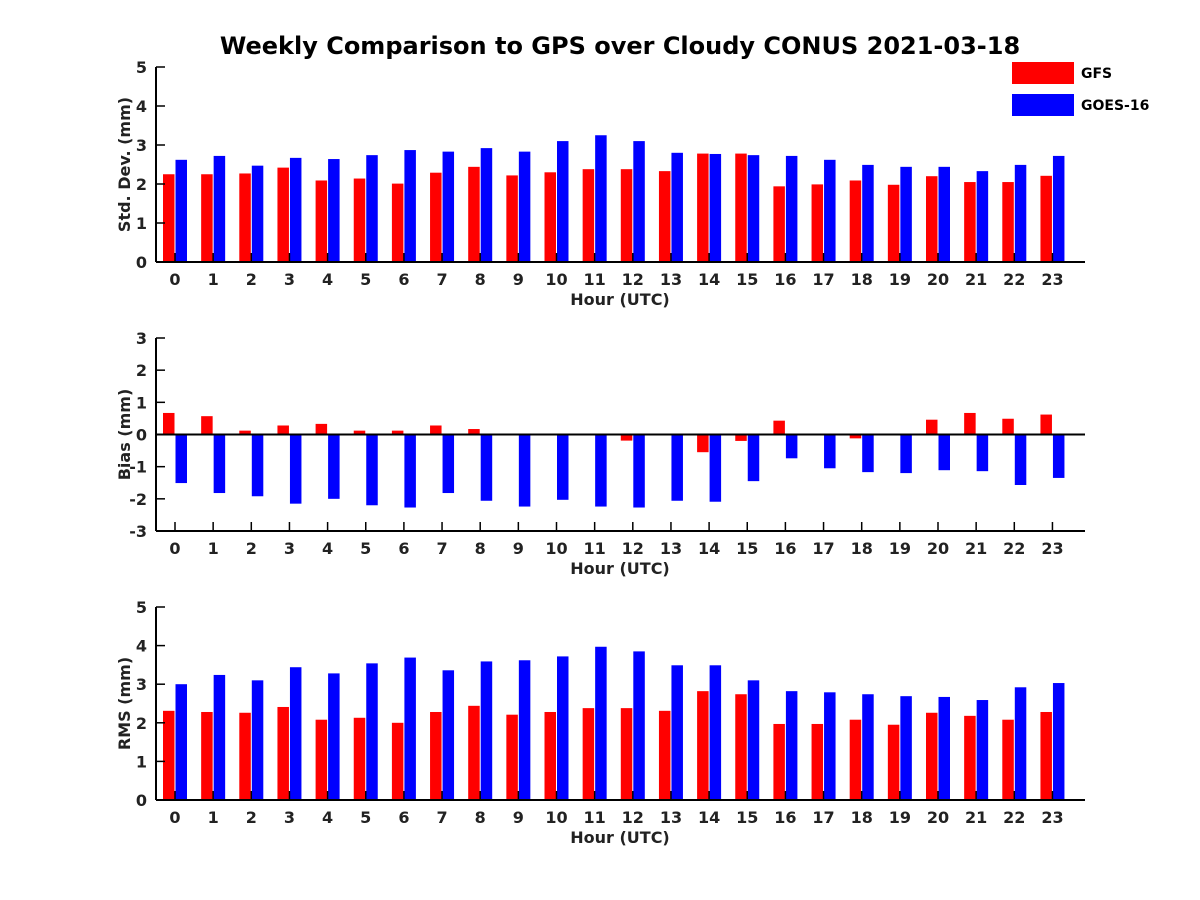 The image size is (1200, 900). What do you see at coordinates (1043, 73) in the screenshot?
I see `legend-swatch-gfs` at bounding box center [1043, 73].